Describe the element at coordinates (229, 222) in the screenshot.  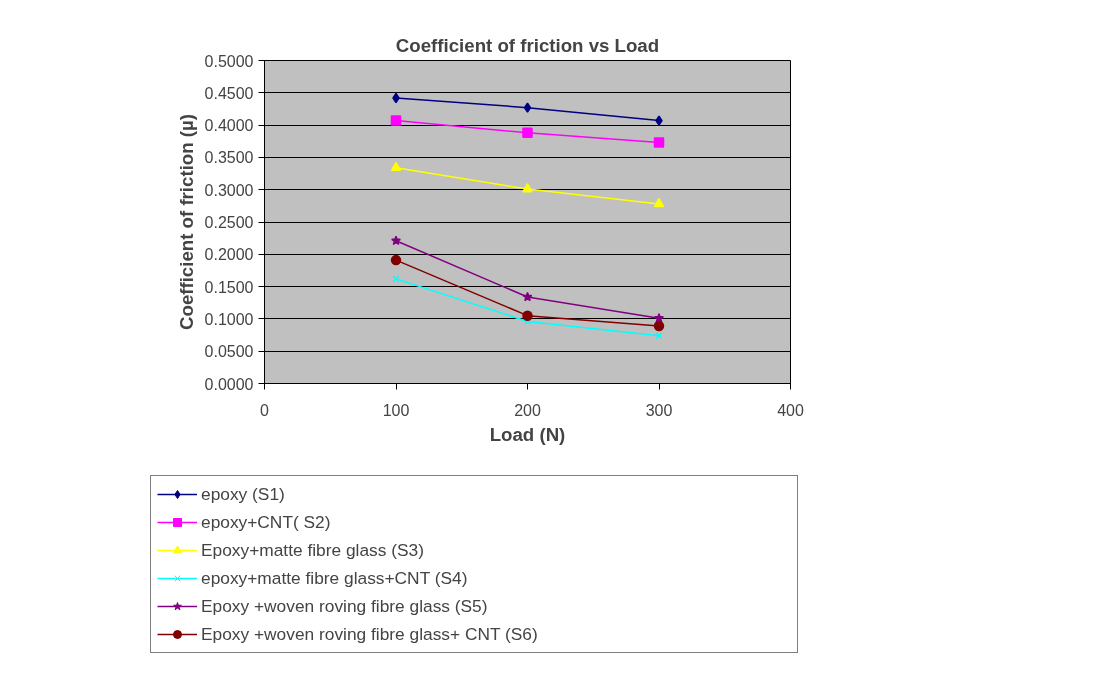
I see `y-tick-label: 0.2500` at that location.